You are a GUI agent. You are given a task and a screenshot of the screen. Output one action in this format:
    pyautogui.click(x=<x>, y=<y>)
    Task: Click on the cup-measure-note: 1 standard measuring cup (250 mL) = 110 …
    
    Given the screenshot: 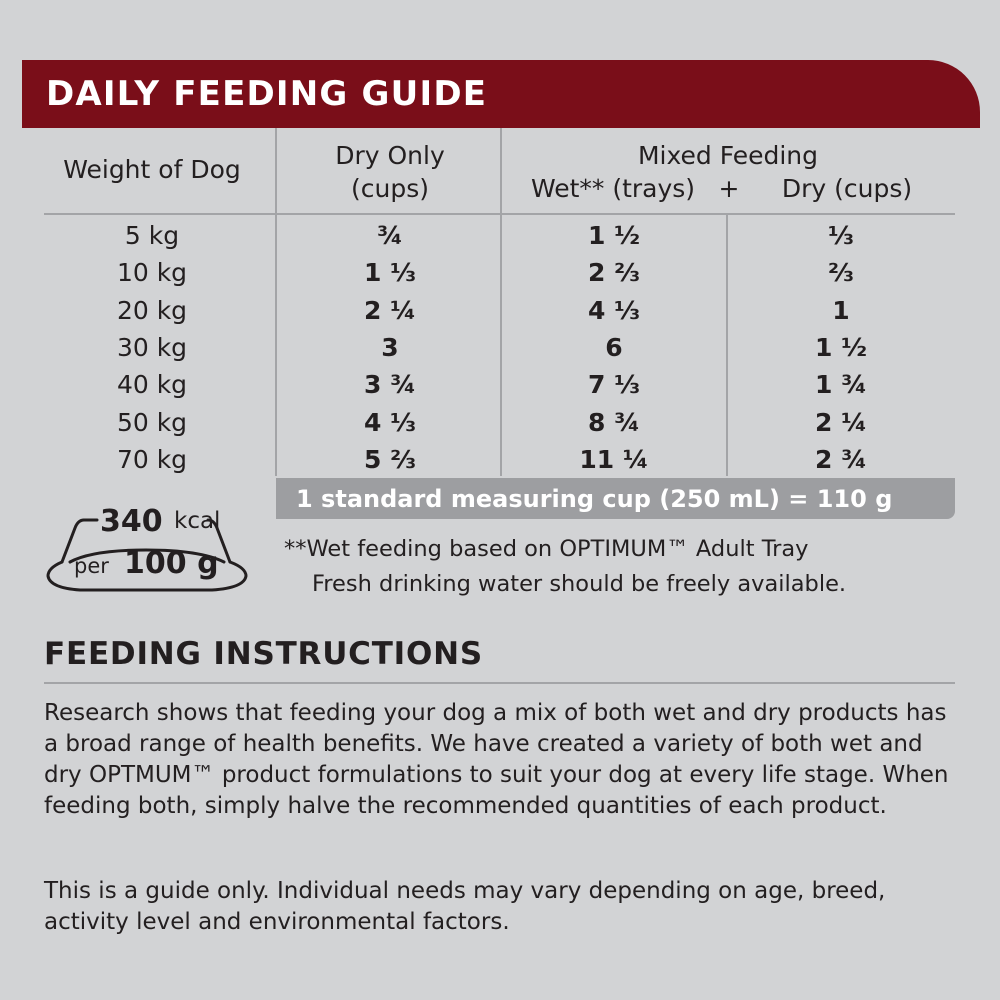 What is the action you would take?
    pyautogui.click(x=615, y=498)
    